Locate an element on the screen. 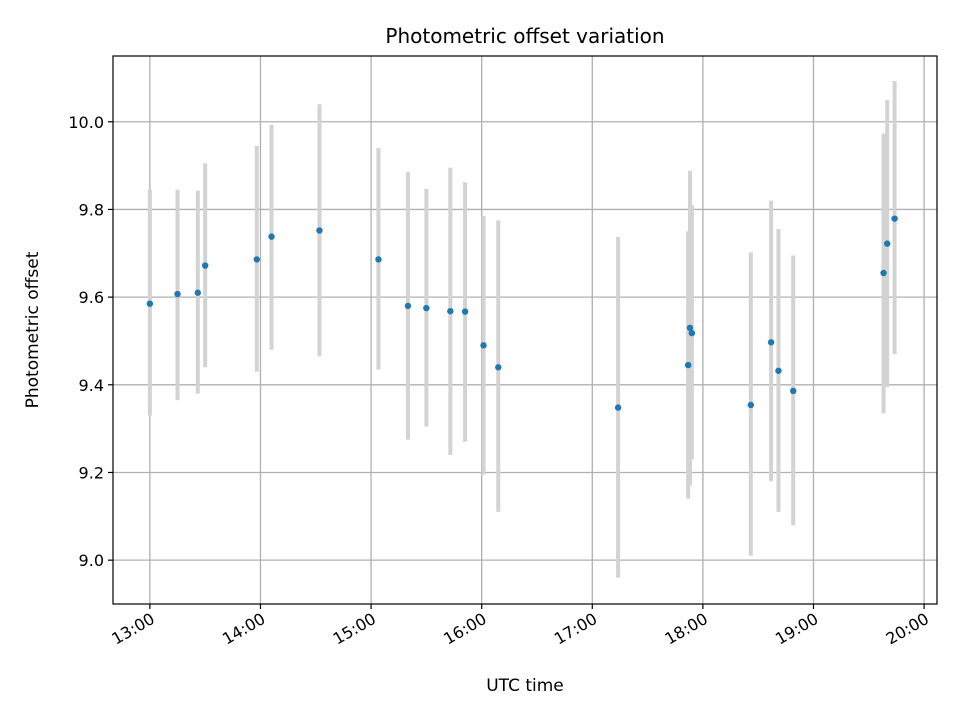 This screenshot has width=960, height=720. y-tick-label: 9.4 is located at coordinates (91, 385).